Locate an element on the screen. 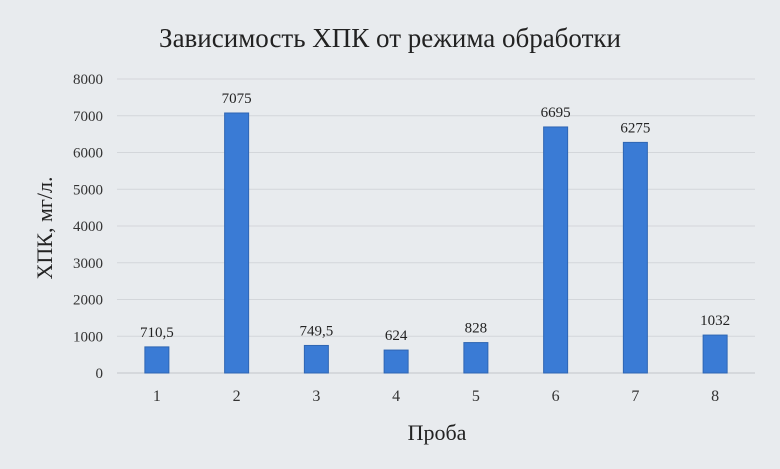 The width and height of the screenshot is (780, 469). data-label: 7075 is located at coordinates (237, 99).